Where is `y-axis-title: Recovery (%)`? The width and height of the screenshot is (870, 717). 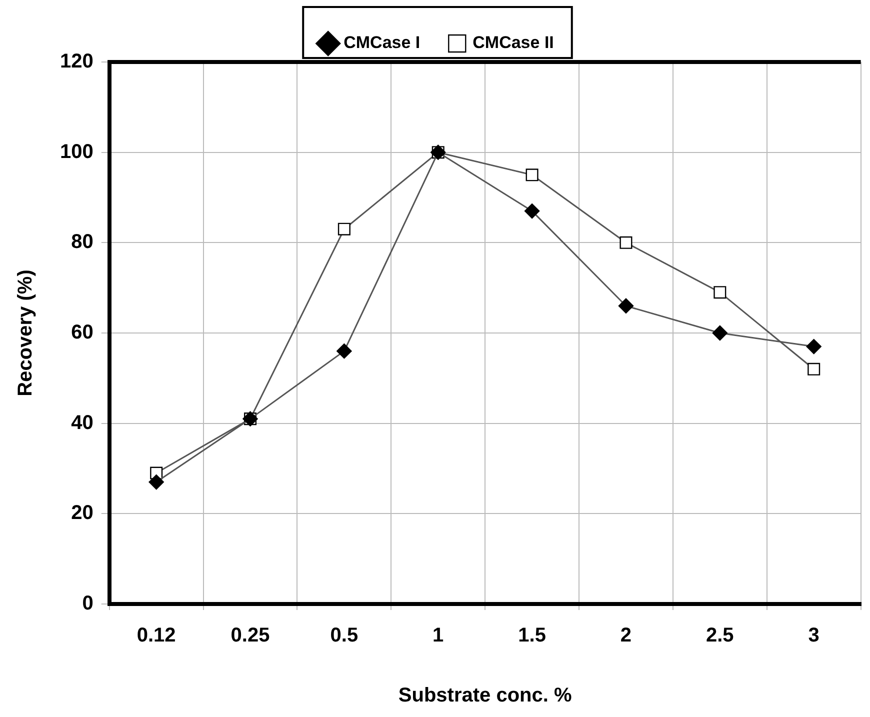
y-axis-title: Recovery (%) is located at coordinates (25, 333).